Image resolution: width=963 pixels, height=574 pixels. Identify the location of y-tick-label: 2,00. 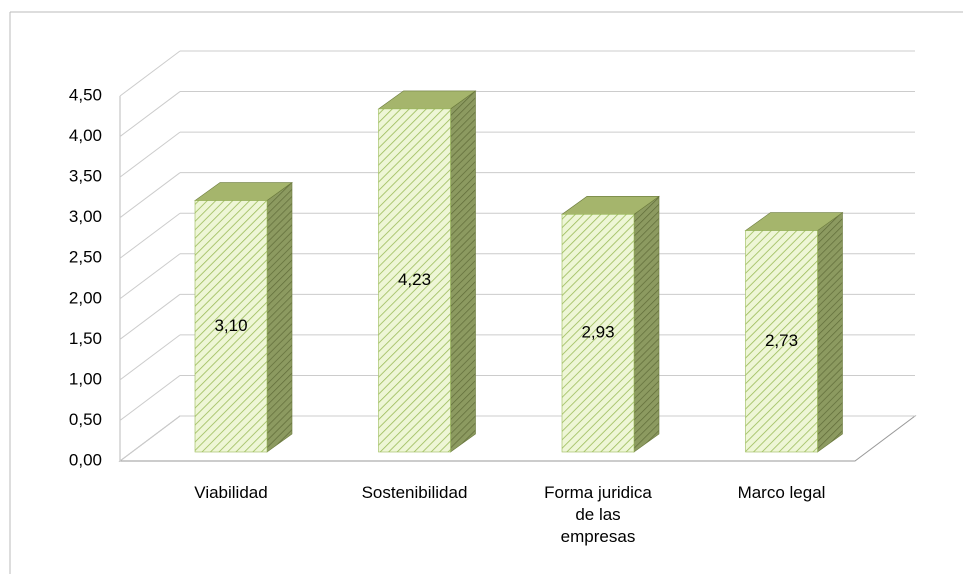
(85, 297).